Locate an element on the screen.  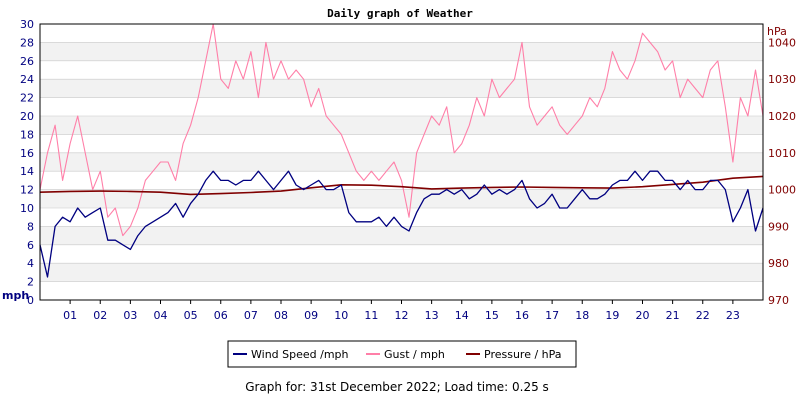
legend-gust-label: Gust / mph is located at coordinates (414, 354).